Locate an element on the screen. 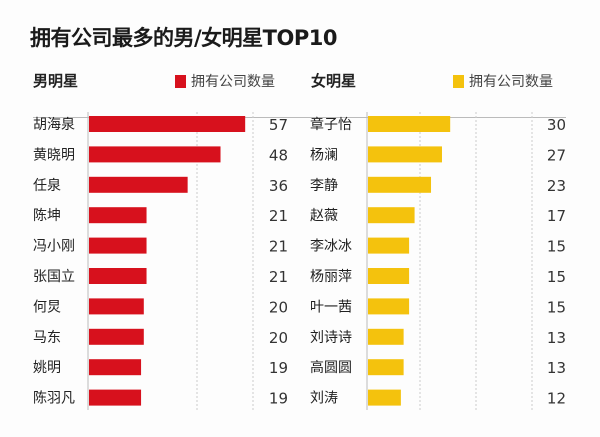 This screenshot has width=600, height=437. header-divider is located at coordinates (299, 117).